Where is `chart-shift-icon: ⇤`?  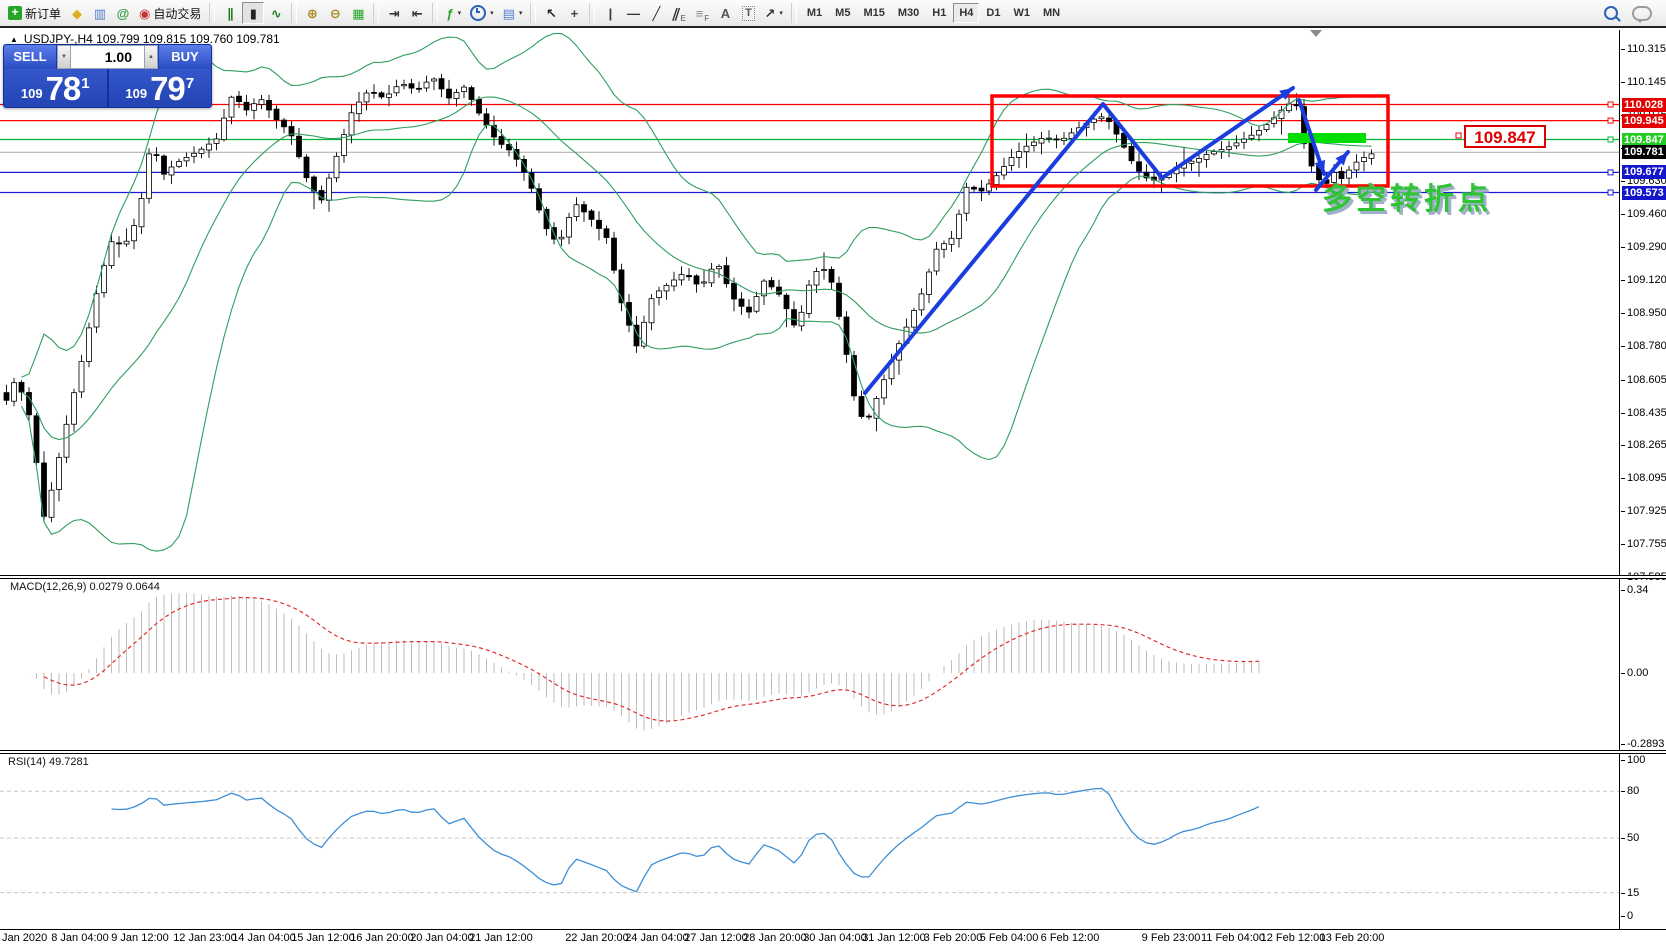
chart-shift-icon: ⇤ is located at coordinates (417, 13).